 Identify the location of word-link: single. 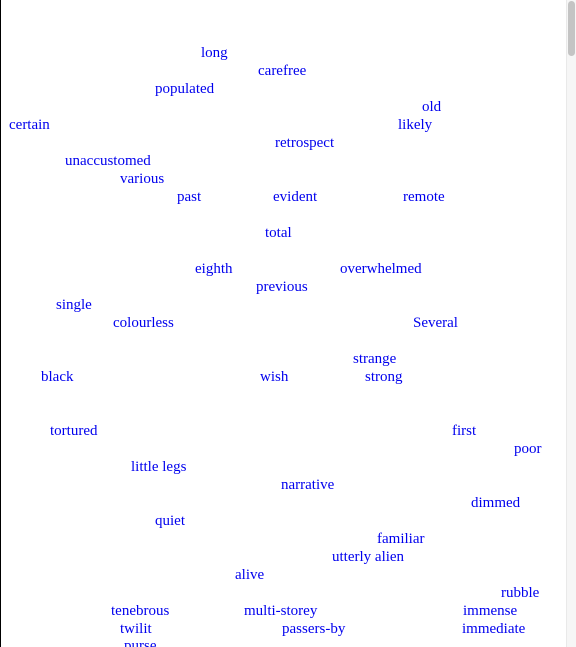
(74, 305).